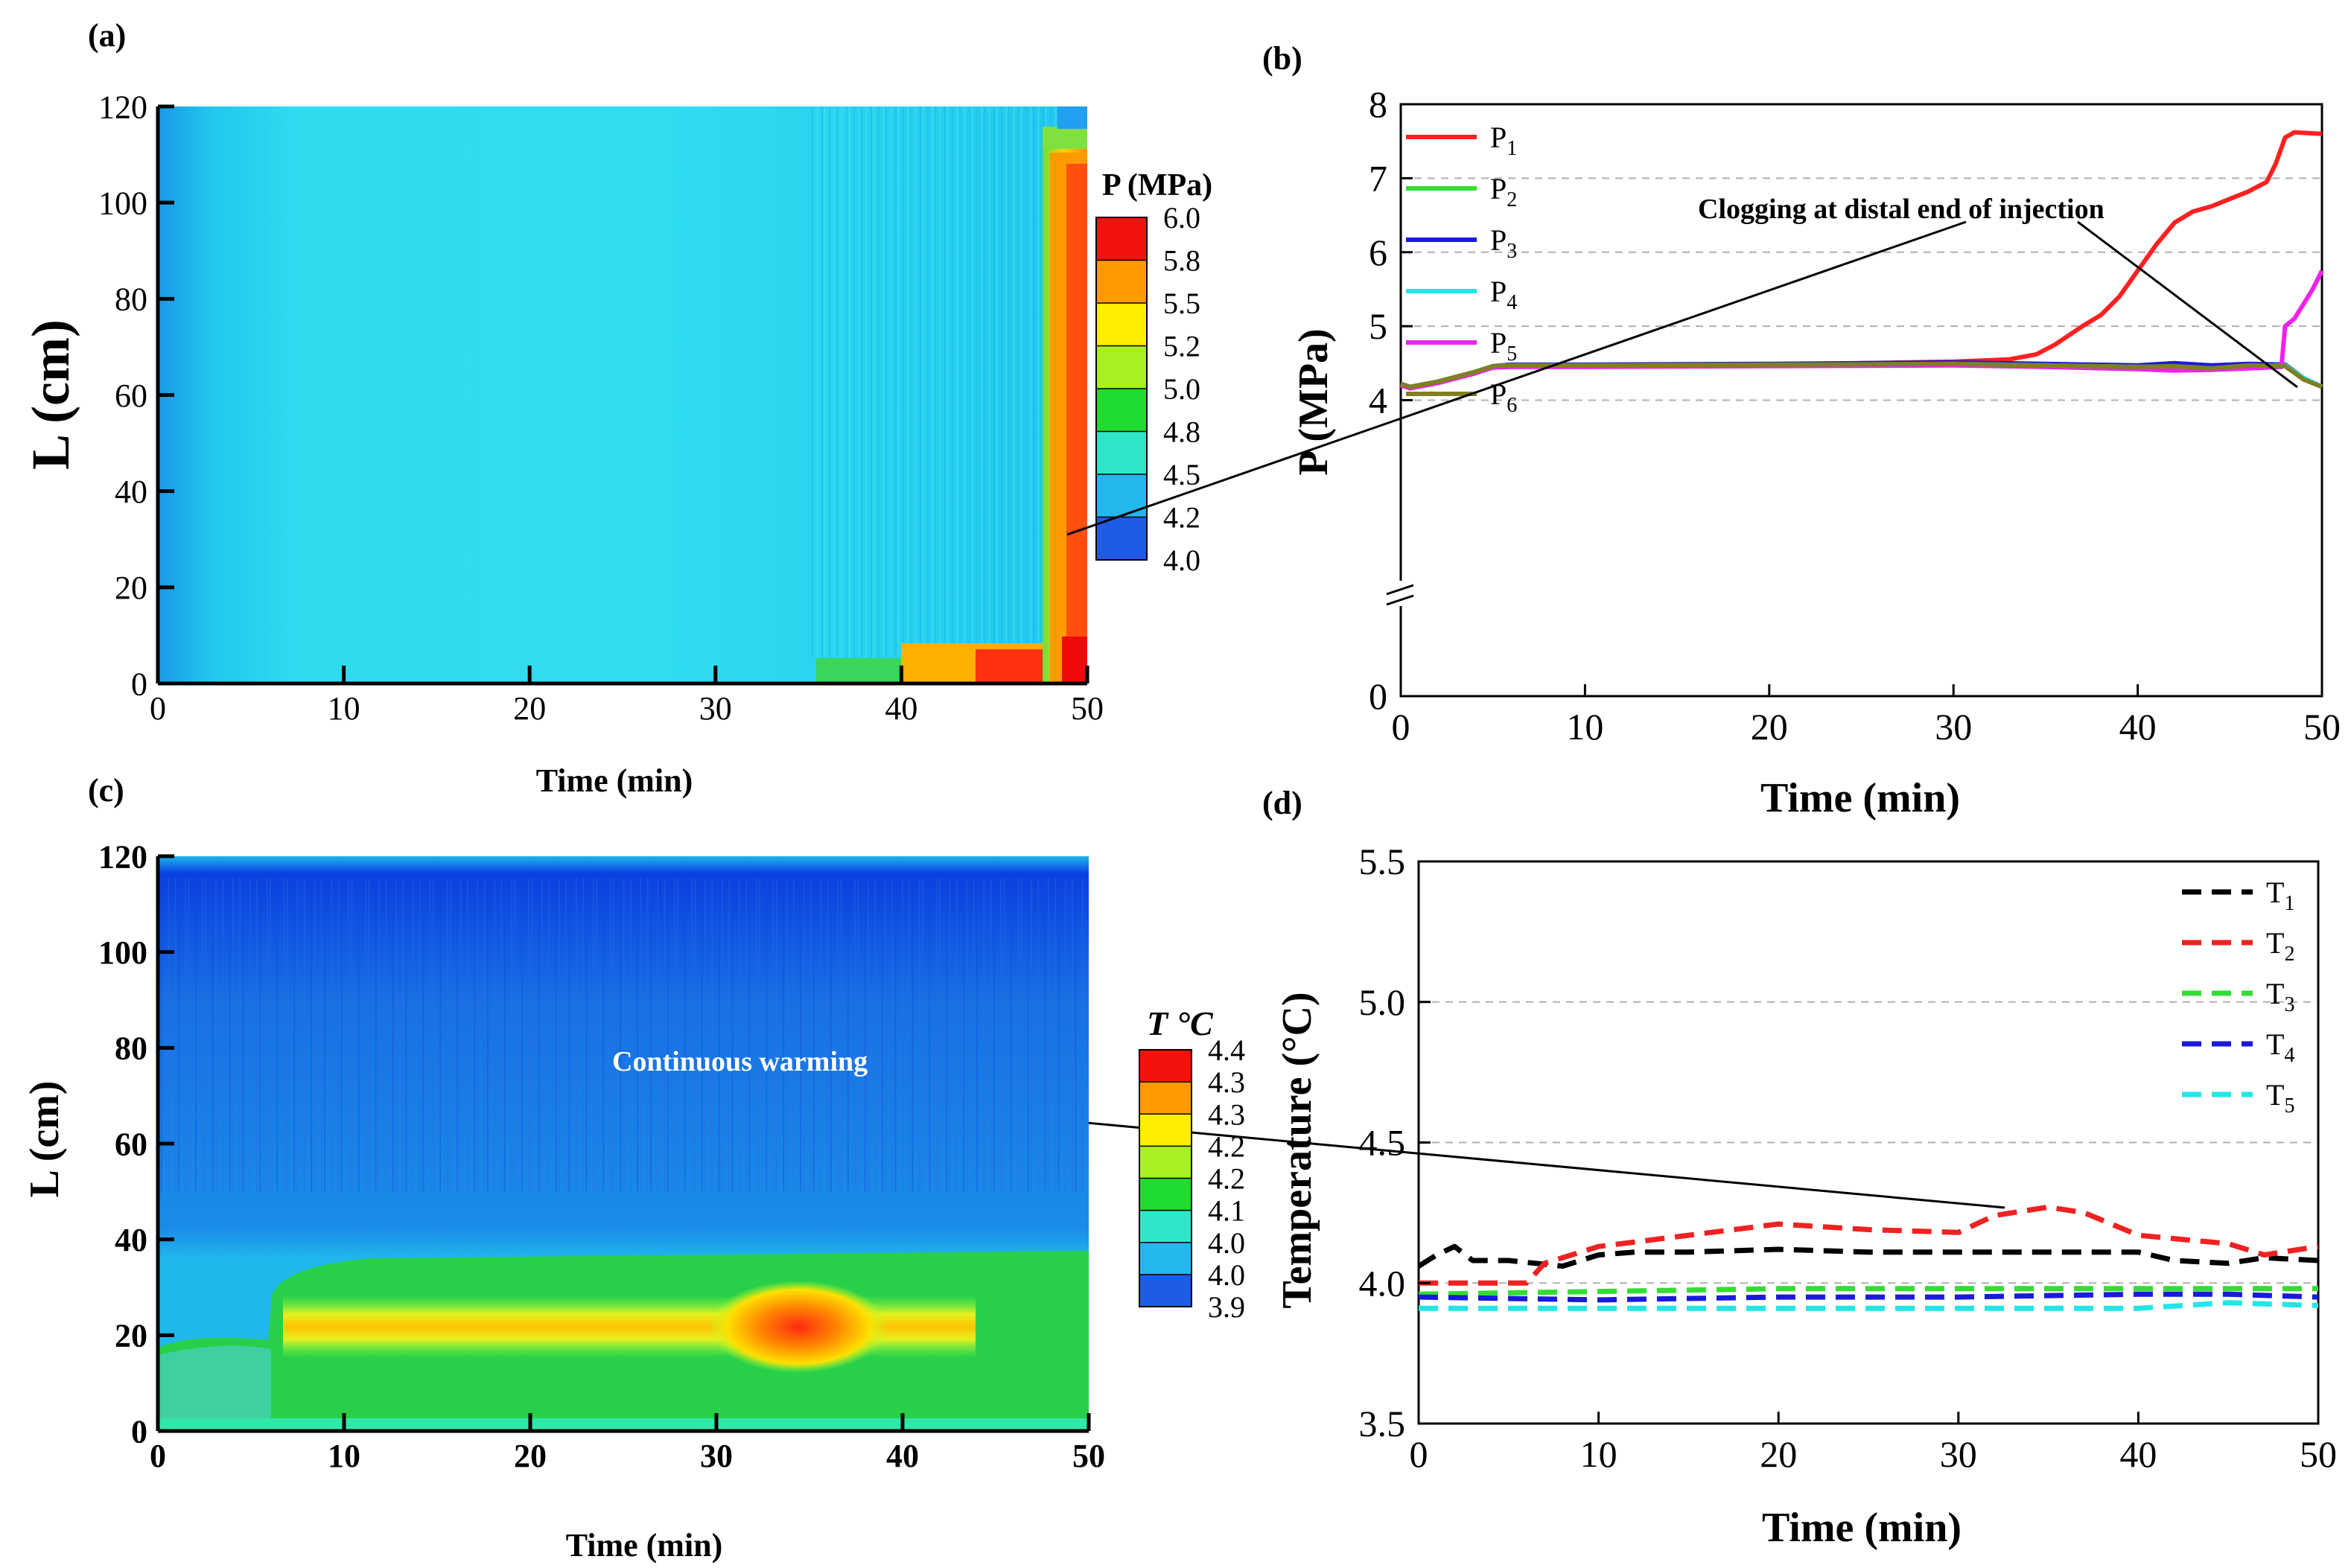  What do you see at coordinates (1181, 303) in the screenshot?
I see `colorbar-tick-label: 5.5` at bounding box center [1181, 303].